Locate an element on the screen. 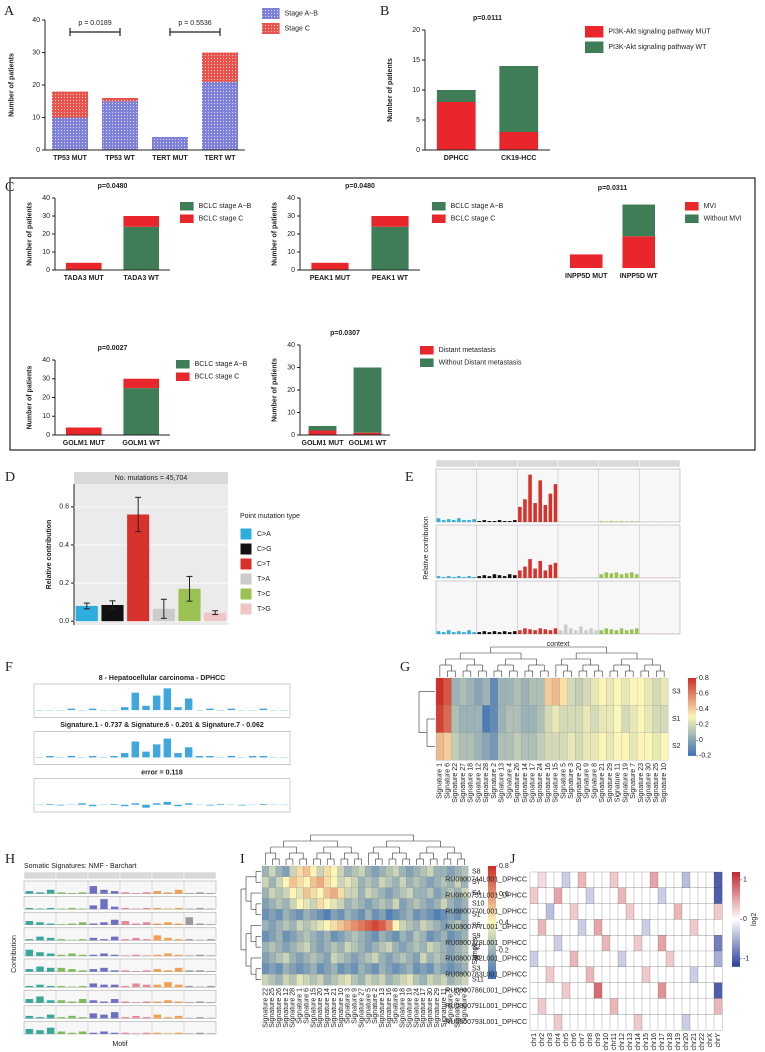 The height and width of the screenshot is (1052, 765). column-label: Signature 20 is located at coordinates (579, 783).